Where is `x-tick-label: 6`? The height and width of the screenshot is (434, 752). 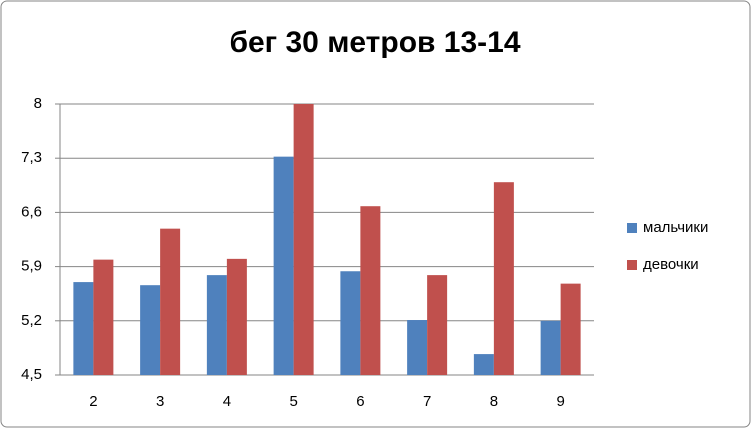
x-tick-label: 6 is located at coordinates (360, 401).